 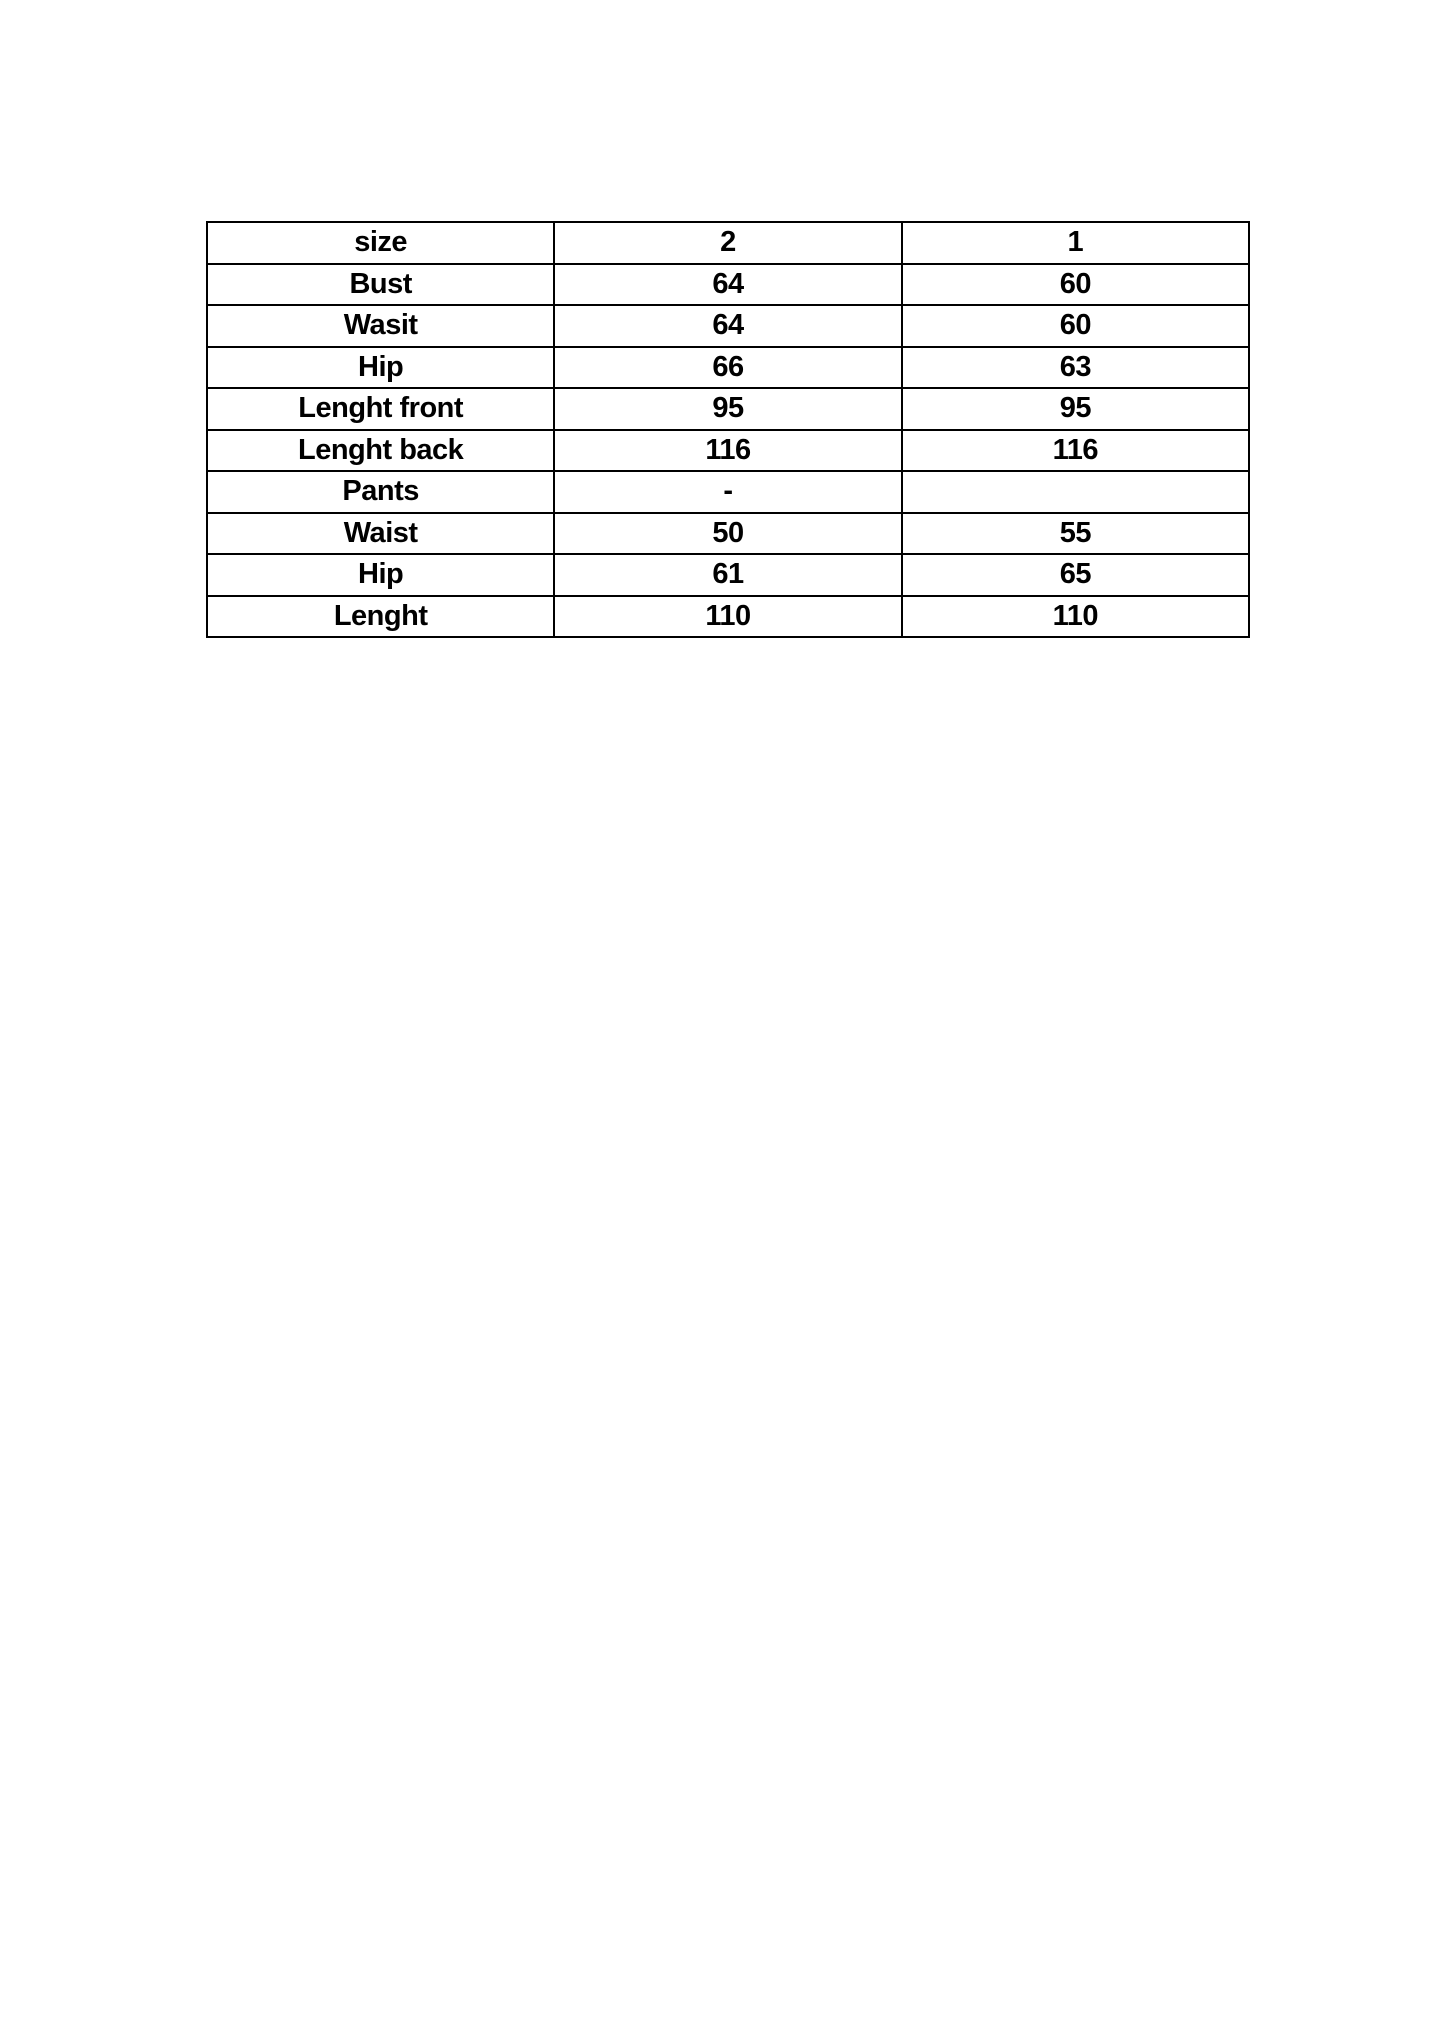 I want to click on size-value-cell: 63, so click(x=1075, y=367).